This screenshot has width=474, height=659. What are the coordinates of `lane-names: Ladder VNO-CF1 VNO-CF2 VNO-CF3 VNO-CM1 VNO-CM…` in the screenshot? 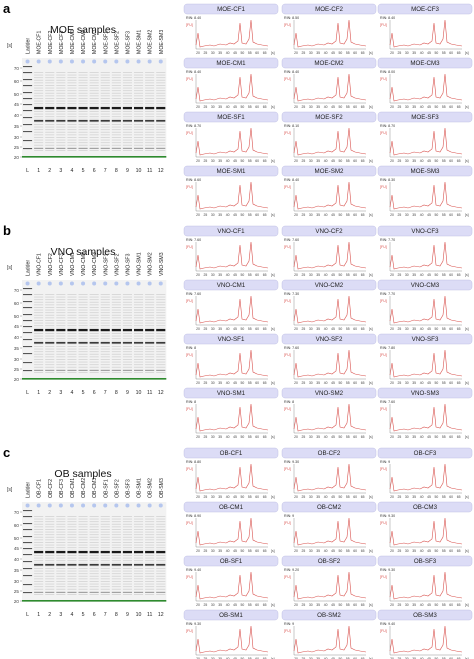 It's located at (95, 264).